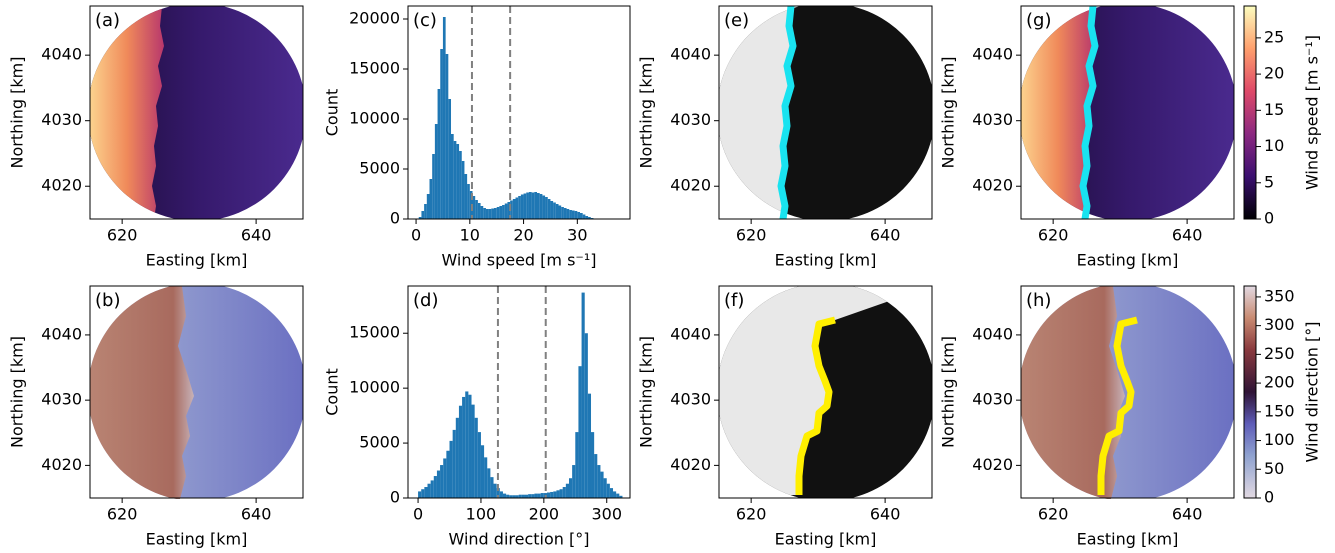 This screenshot has height=553, width=1335. Describe the element at coordinates (107, 20) in the screenshot. I see `panel-label: (a)` at that location.